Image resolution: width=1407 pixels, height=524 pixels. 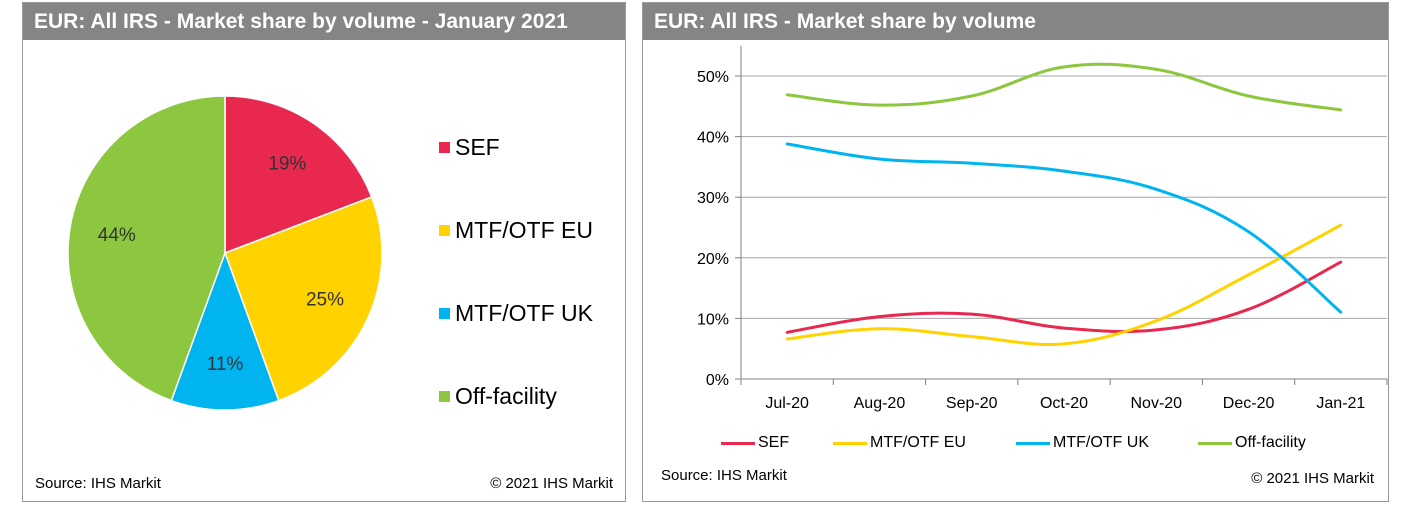 I want to click on line-legend-label: SEF, so click(x=774, y=442).